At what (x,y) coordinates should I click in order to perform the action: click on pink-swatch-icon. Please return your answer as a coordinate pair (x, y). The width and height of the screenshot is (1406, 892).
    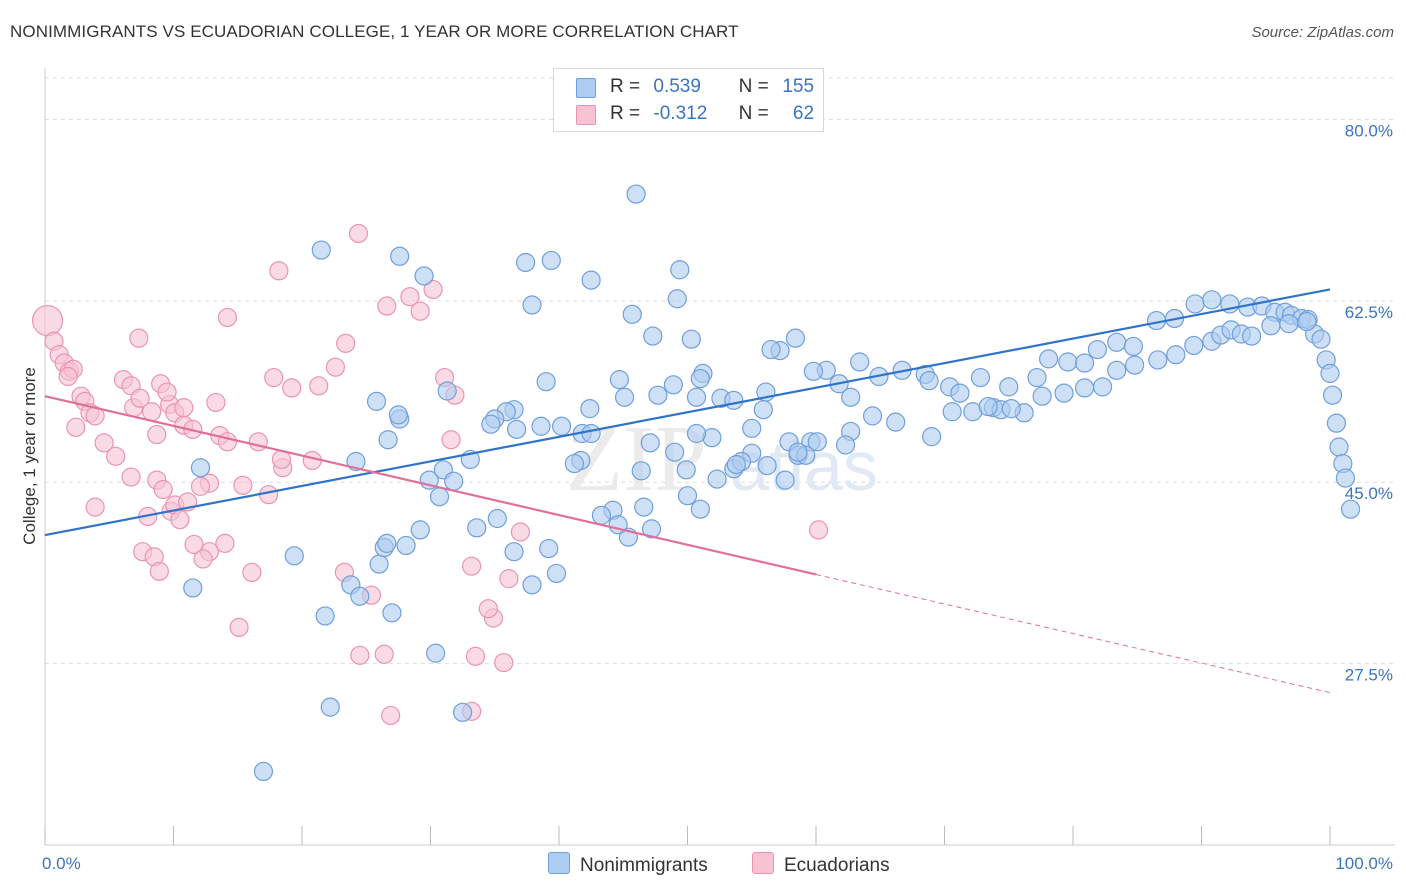
    Looking at the image, I should click on (763, 863).